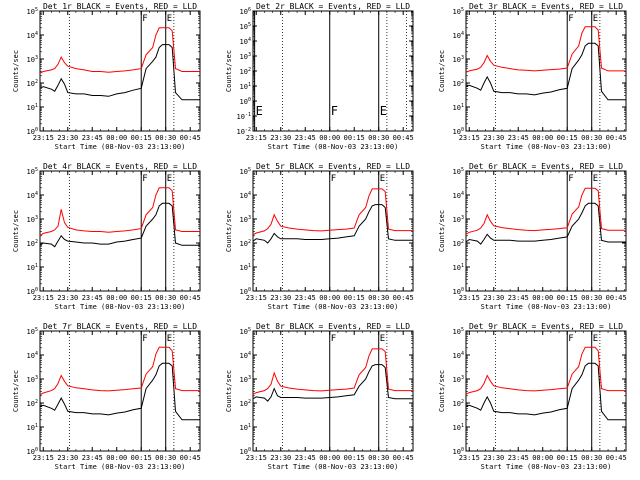 The image size is (640, 480). What do you see at coordinates (546, 166) in the screenshot?
I see `panel-title: Det 6r BLACK = Events, RED = LLD` at bounding box center [546, 166].